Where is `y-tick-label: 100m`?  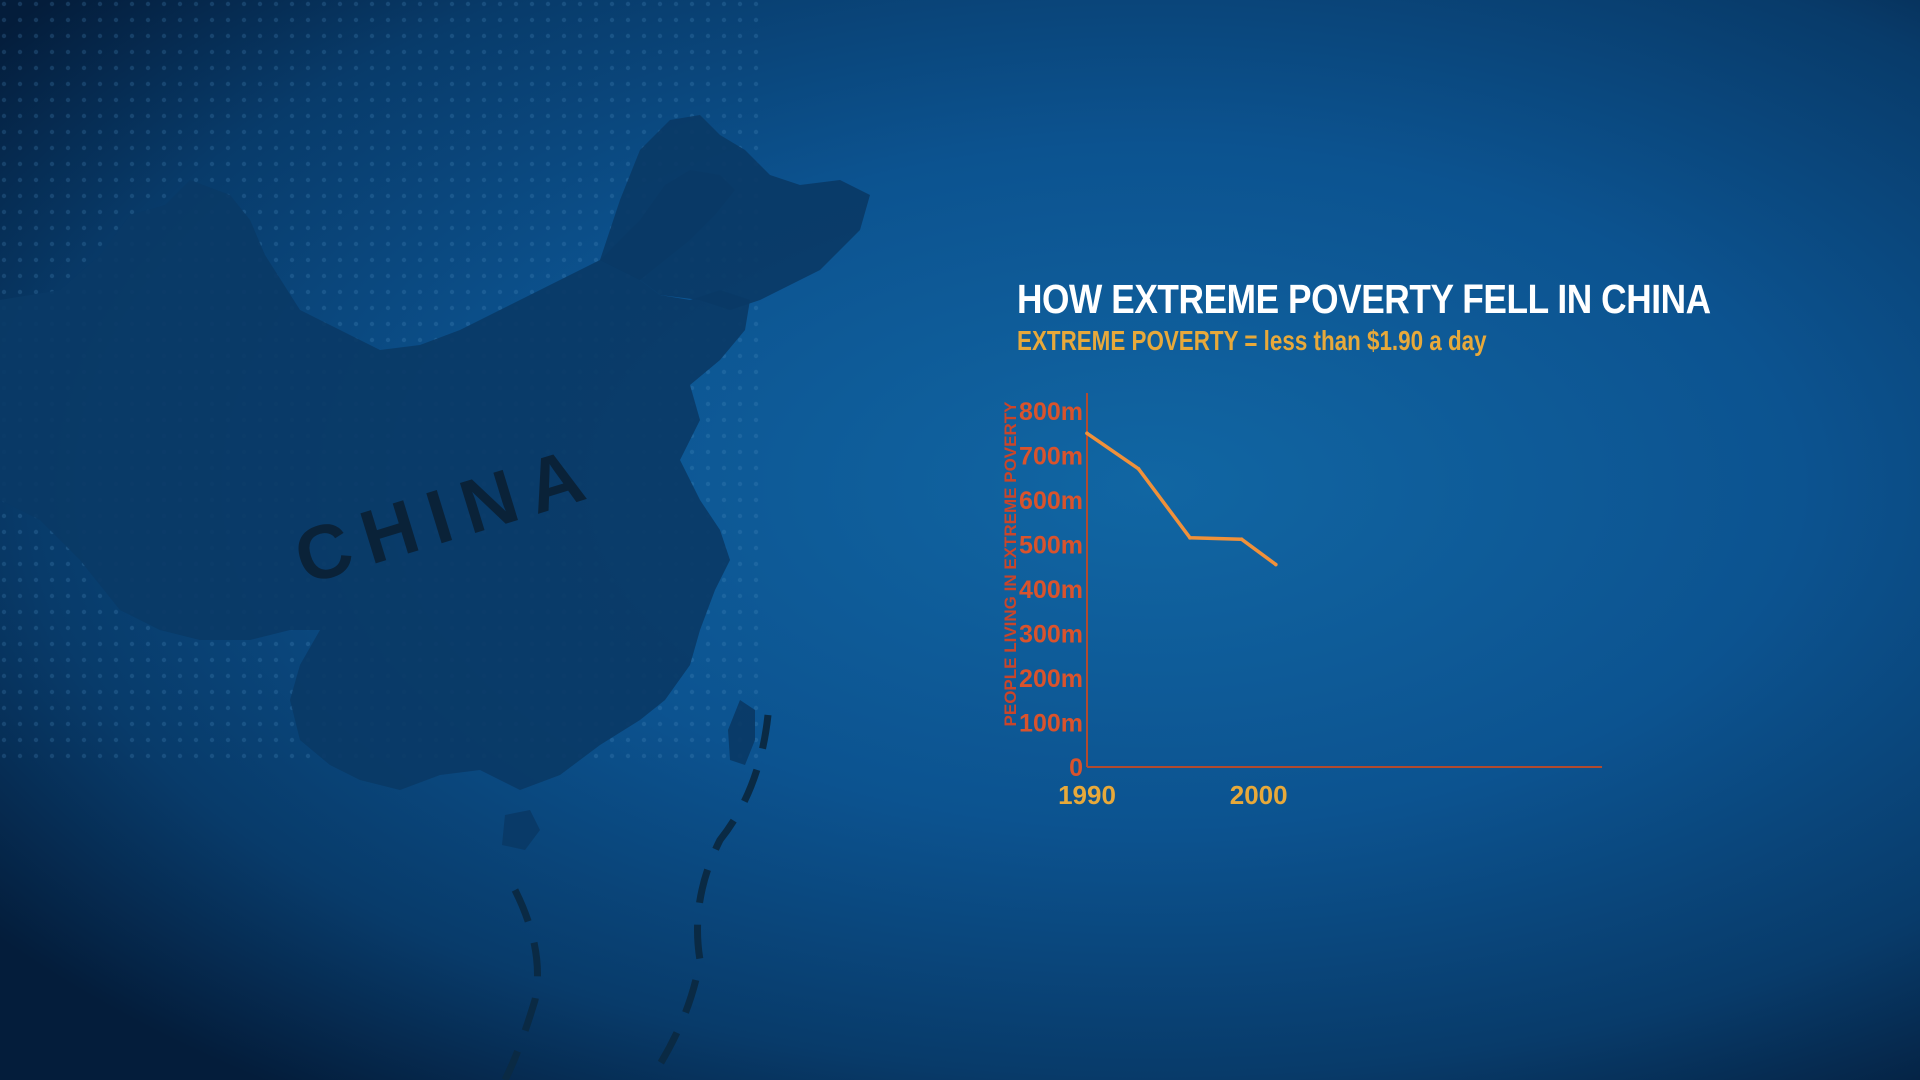
y-tick-label: 100m is located at coordinates (1051, 724).